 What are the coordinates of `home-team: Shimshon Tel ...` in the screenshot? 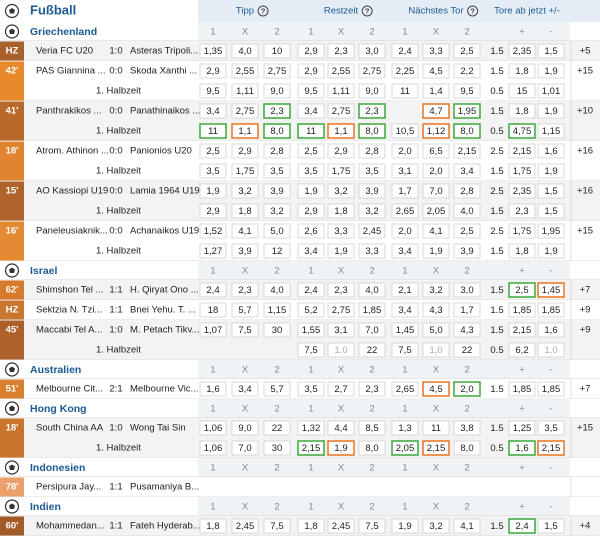 It's located at (69, 290).